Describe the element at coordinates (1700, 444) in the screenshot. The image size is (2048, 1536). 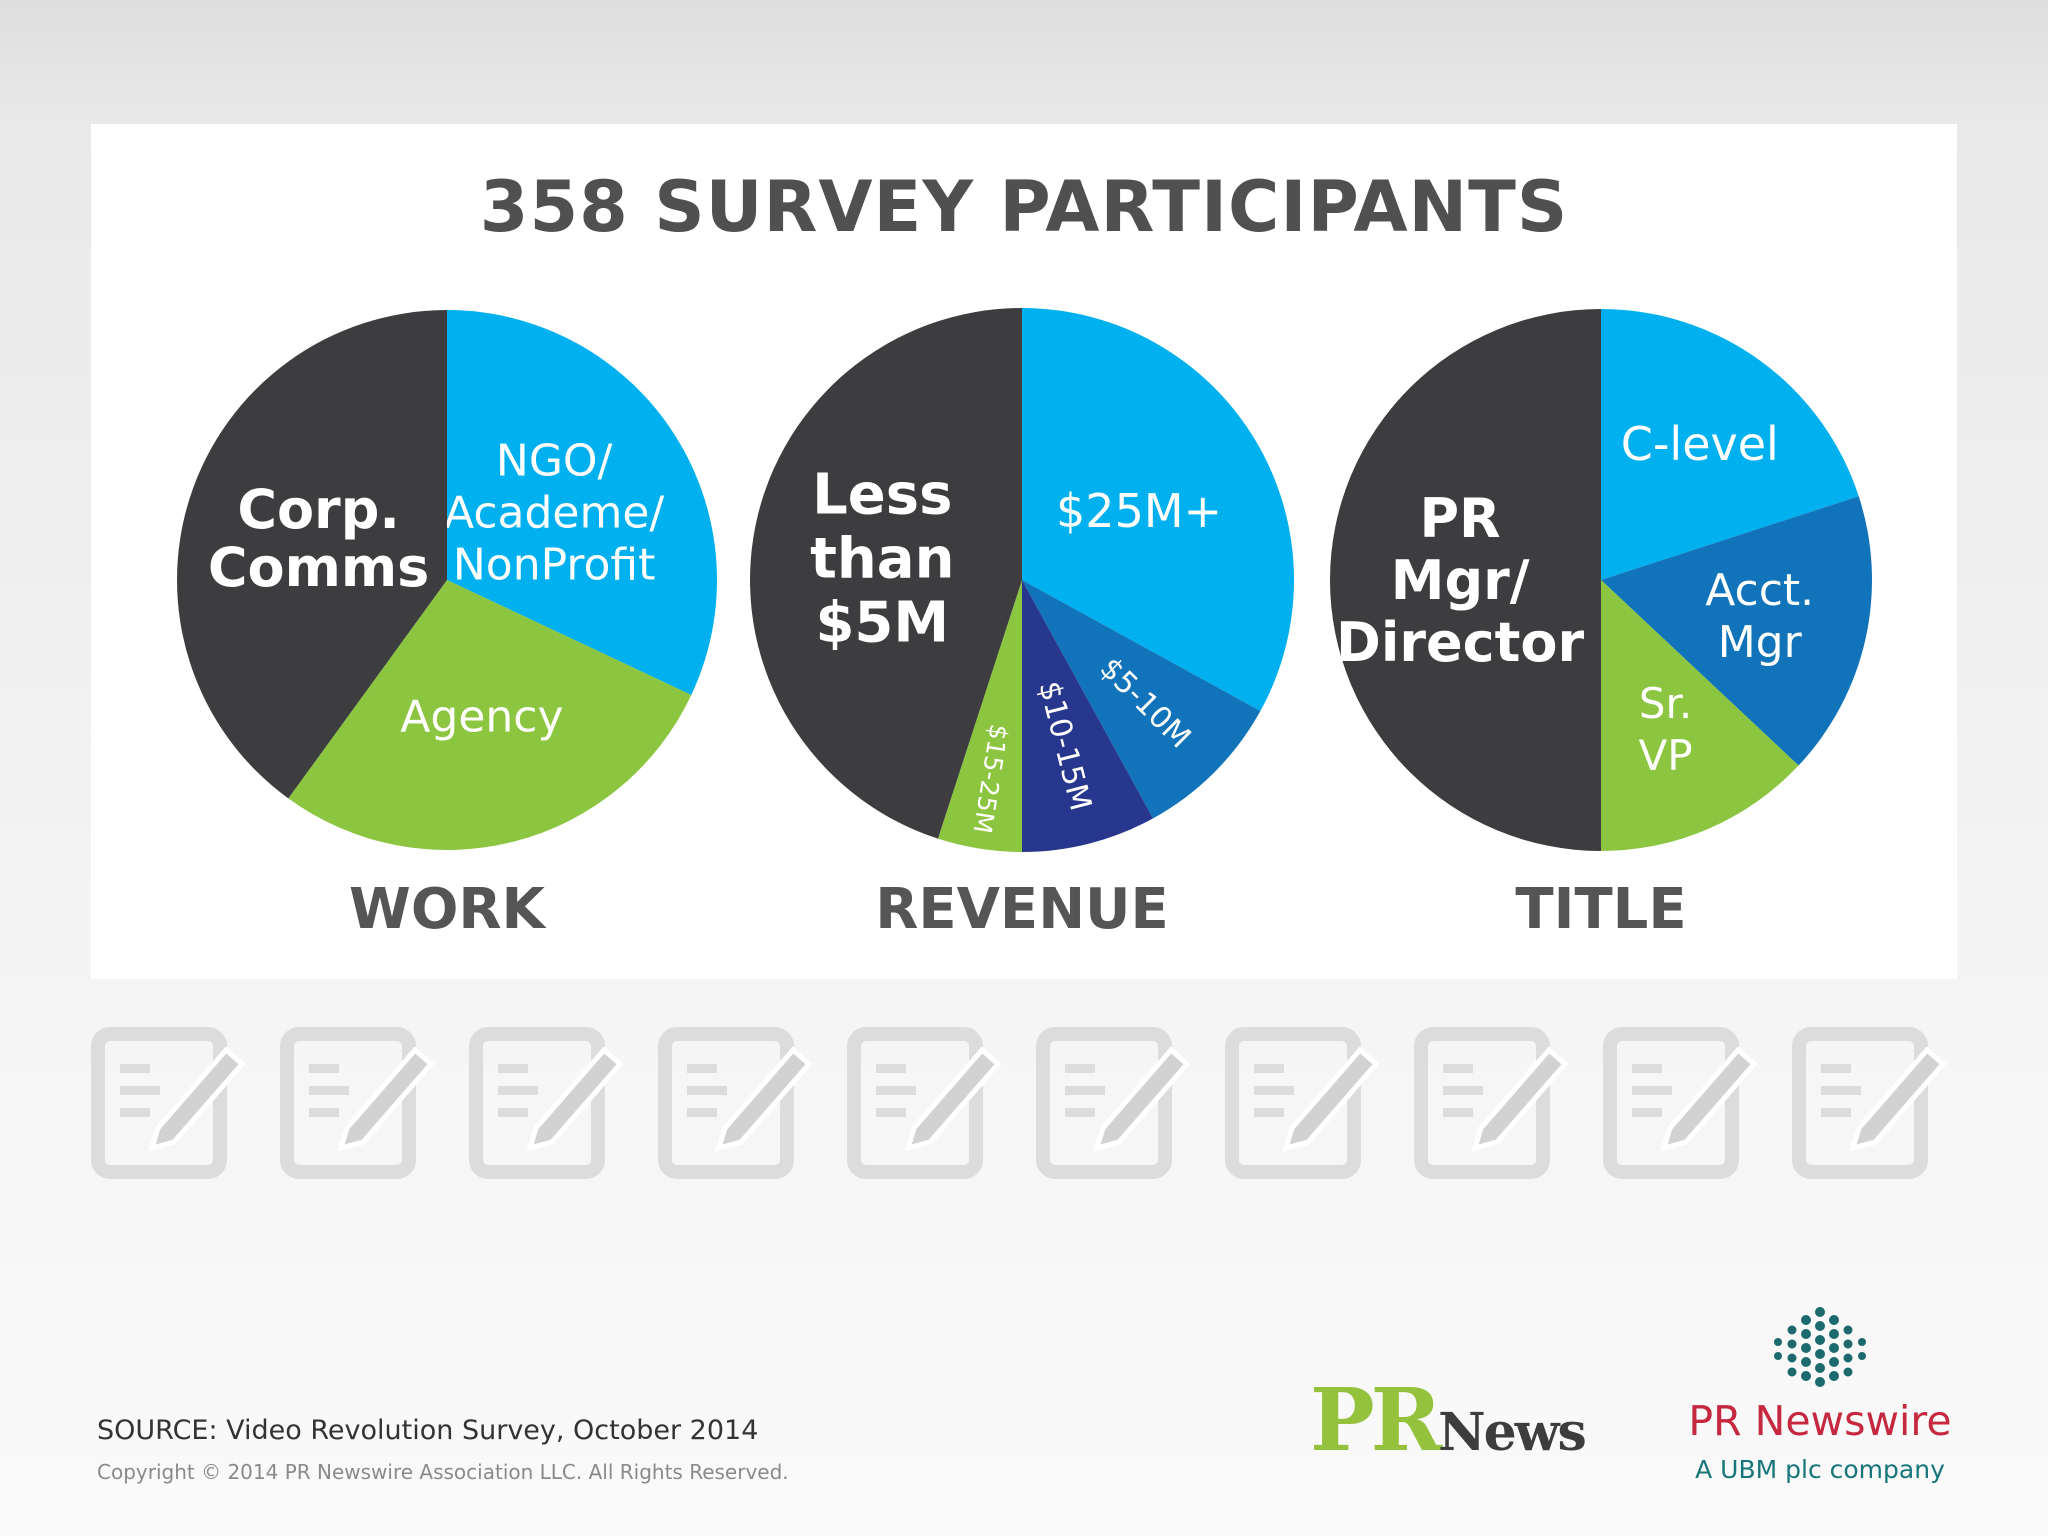
I see `slice-label: C-level` at that location.